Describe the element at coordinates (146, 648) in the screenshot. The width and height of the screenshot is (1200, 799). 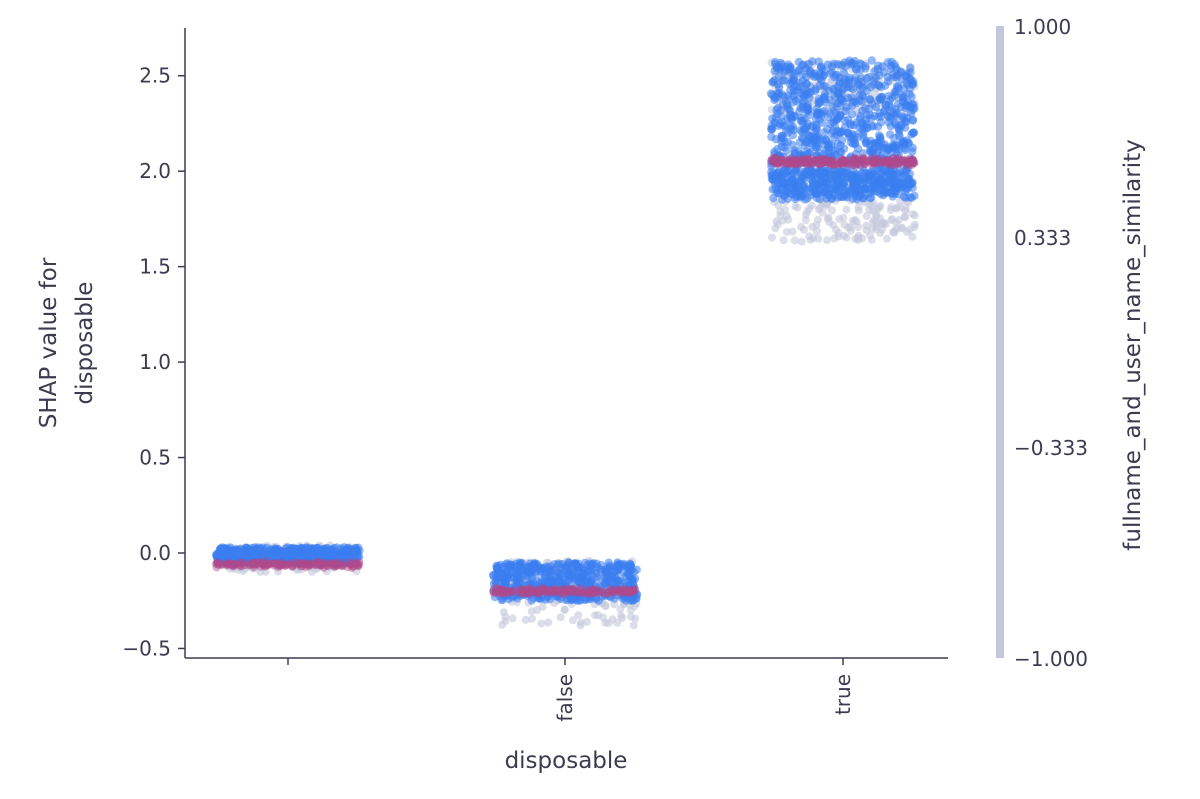
I see `y-tick-label: −0.5` at that location.